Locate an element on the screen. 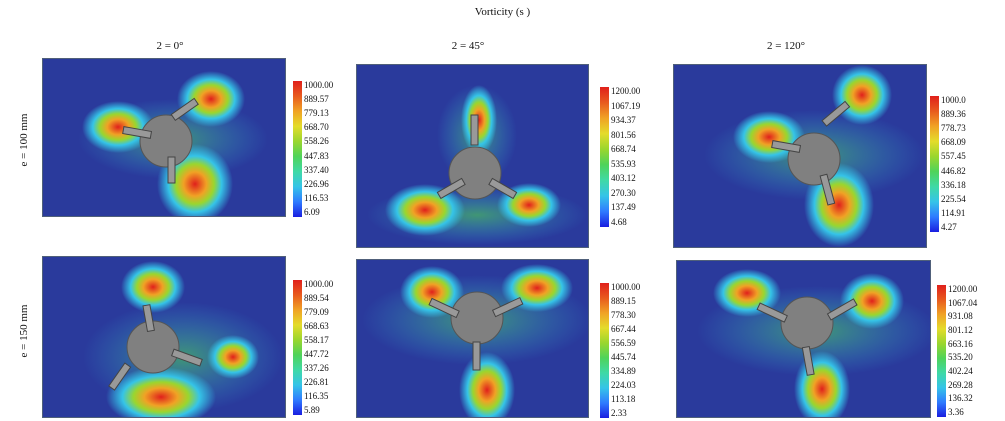  colorbar-tick-label: 270.30 is located at coordinates (623, 192).